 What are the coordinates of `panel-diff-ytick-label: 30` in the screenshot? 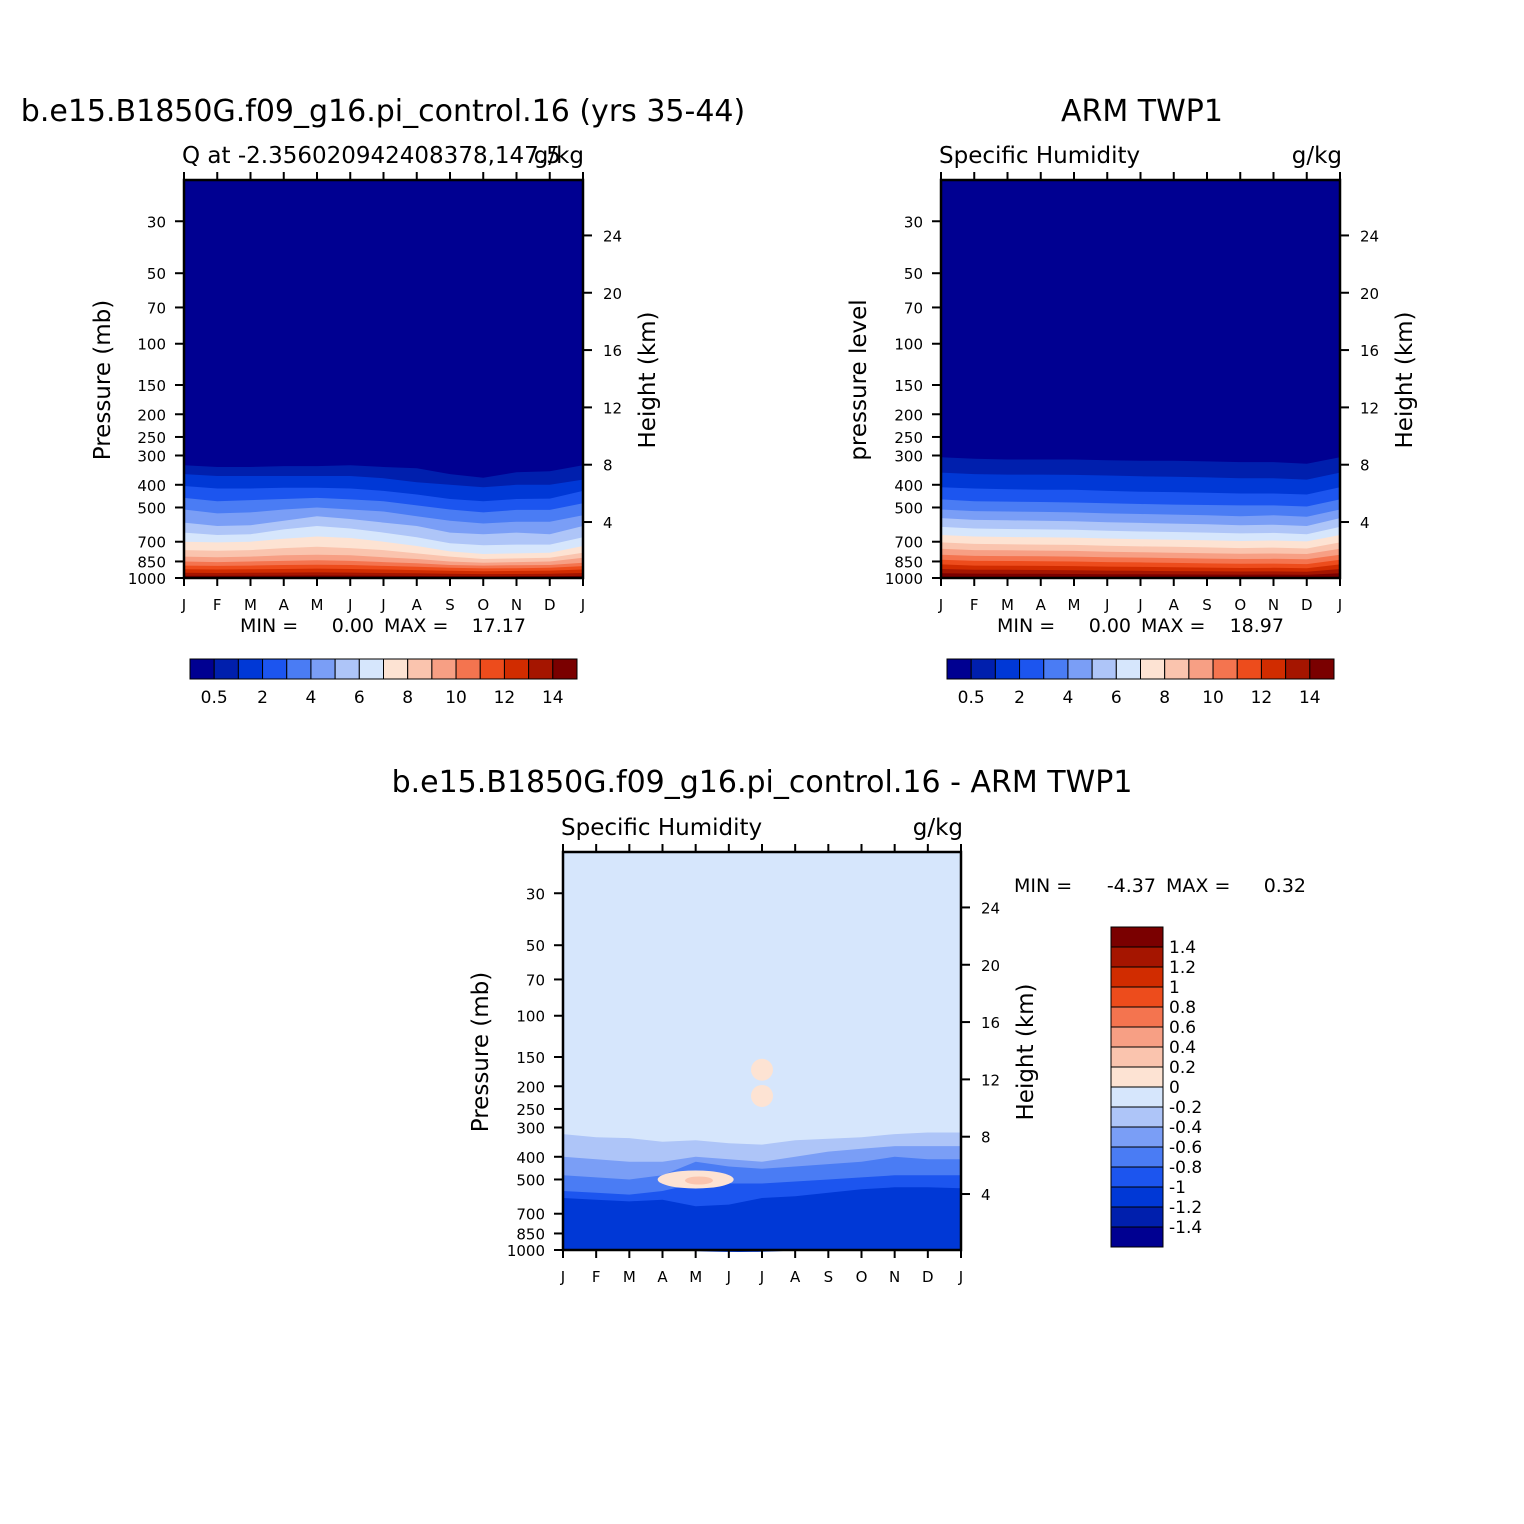 It's located at (535, 894).